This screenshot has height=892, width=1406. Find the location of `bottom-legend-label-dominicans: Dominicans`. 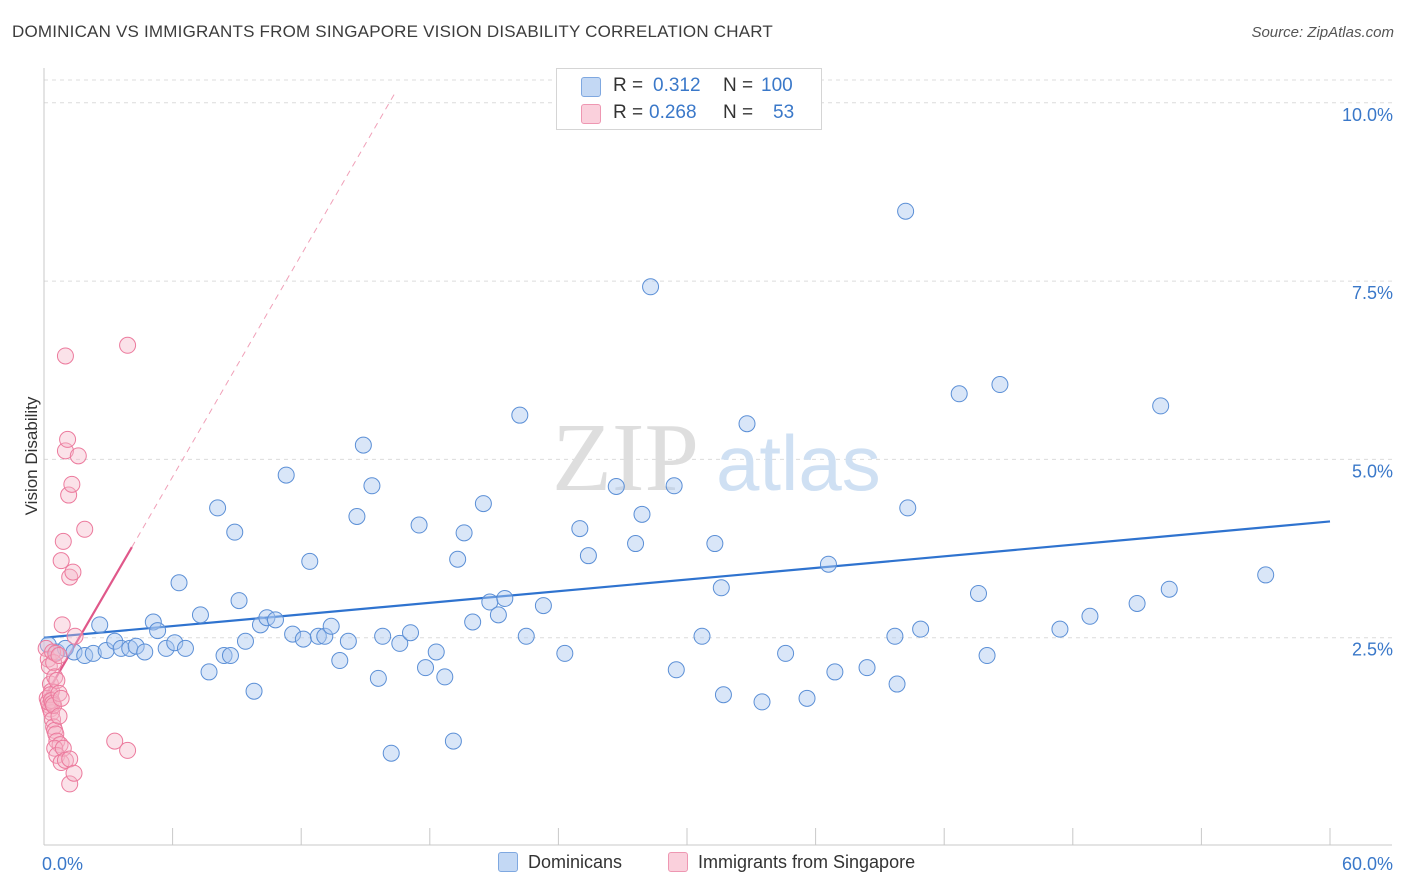

bottom-legend-label-dominicans: Dominicans is located at coordinates (575, 862).